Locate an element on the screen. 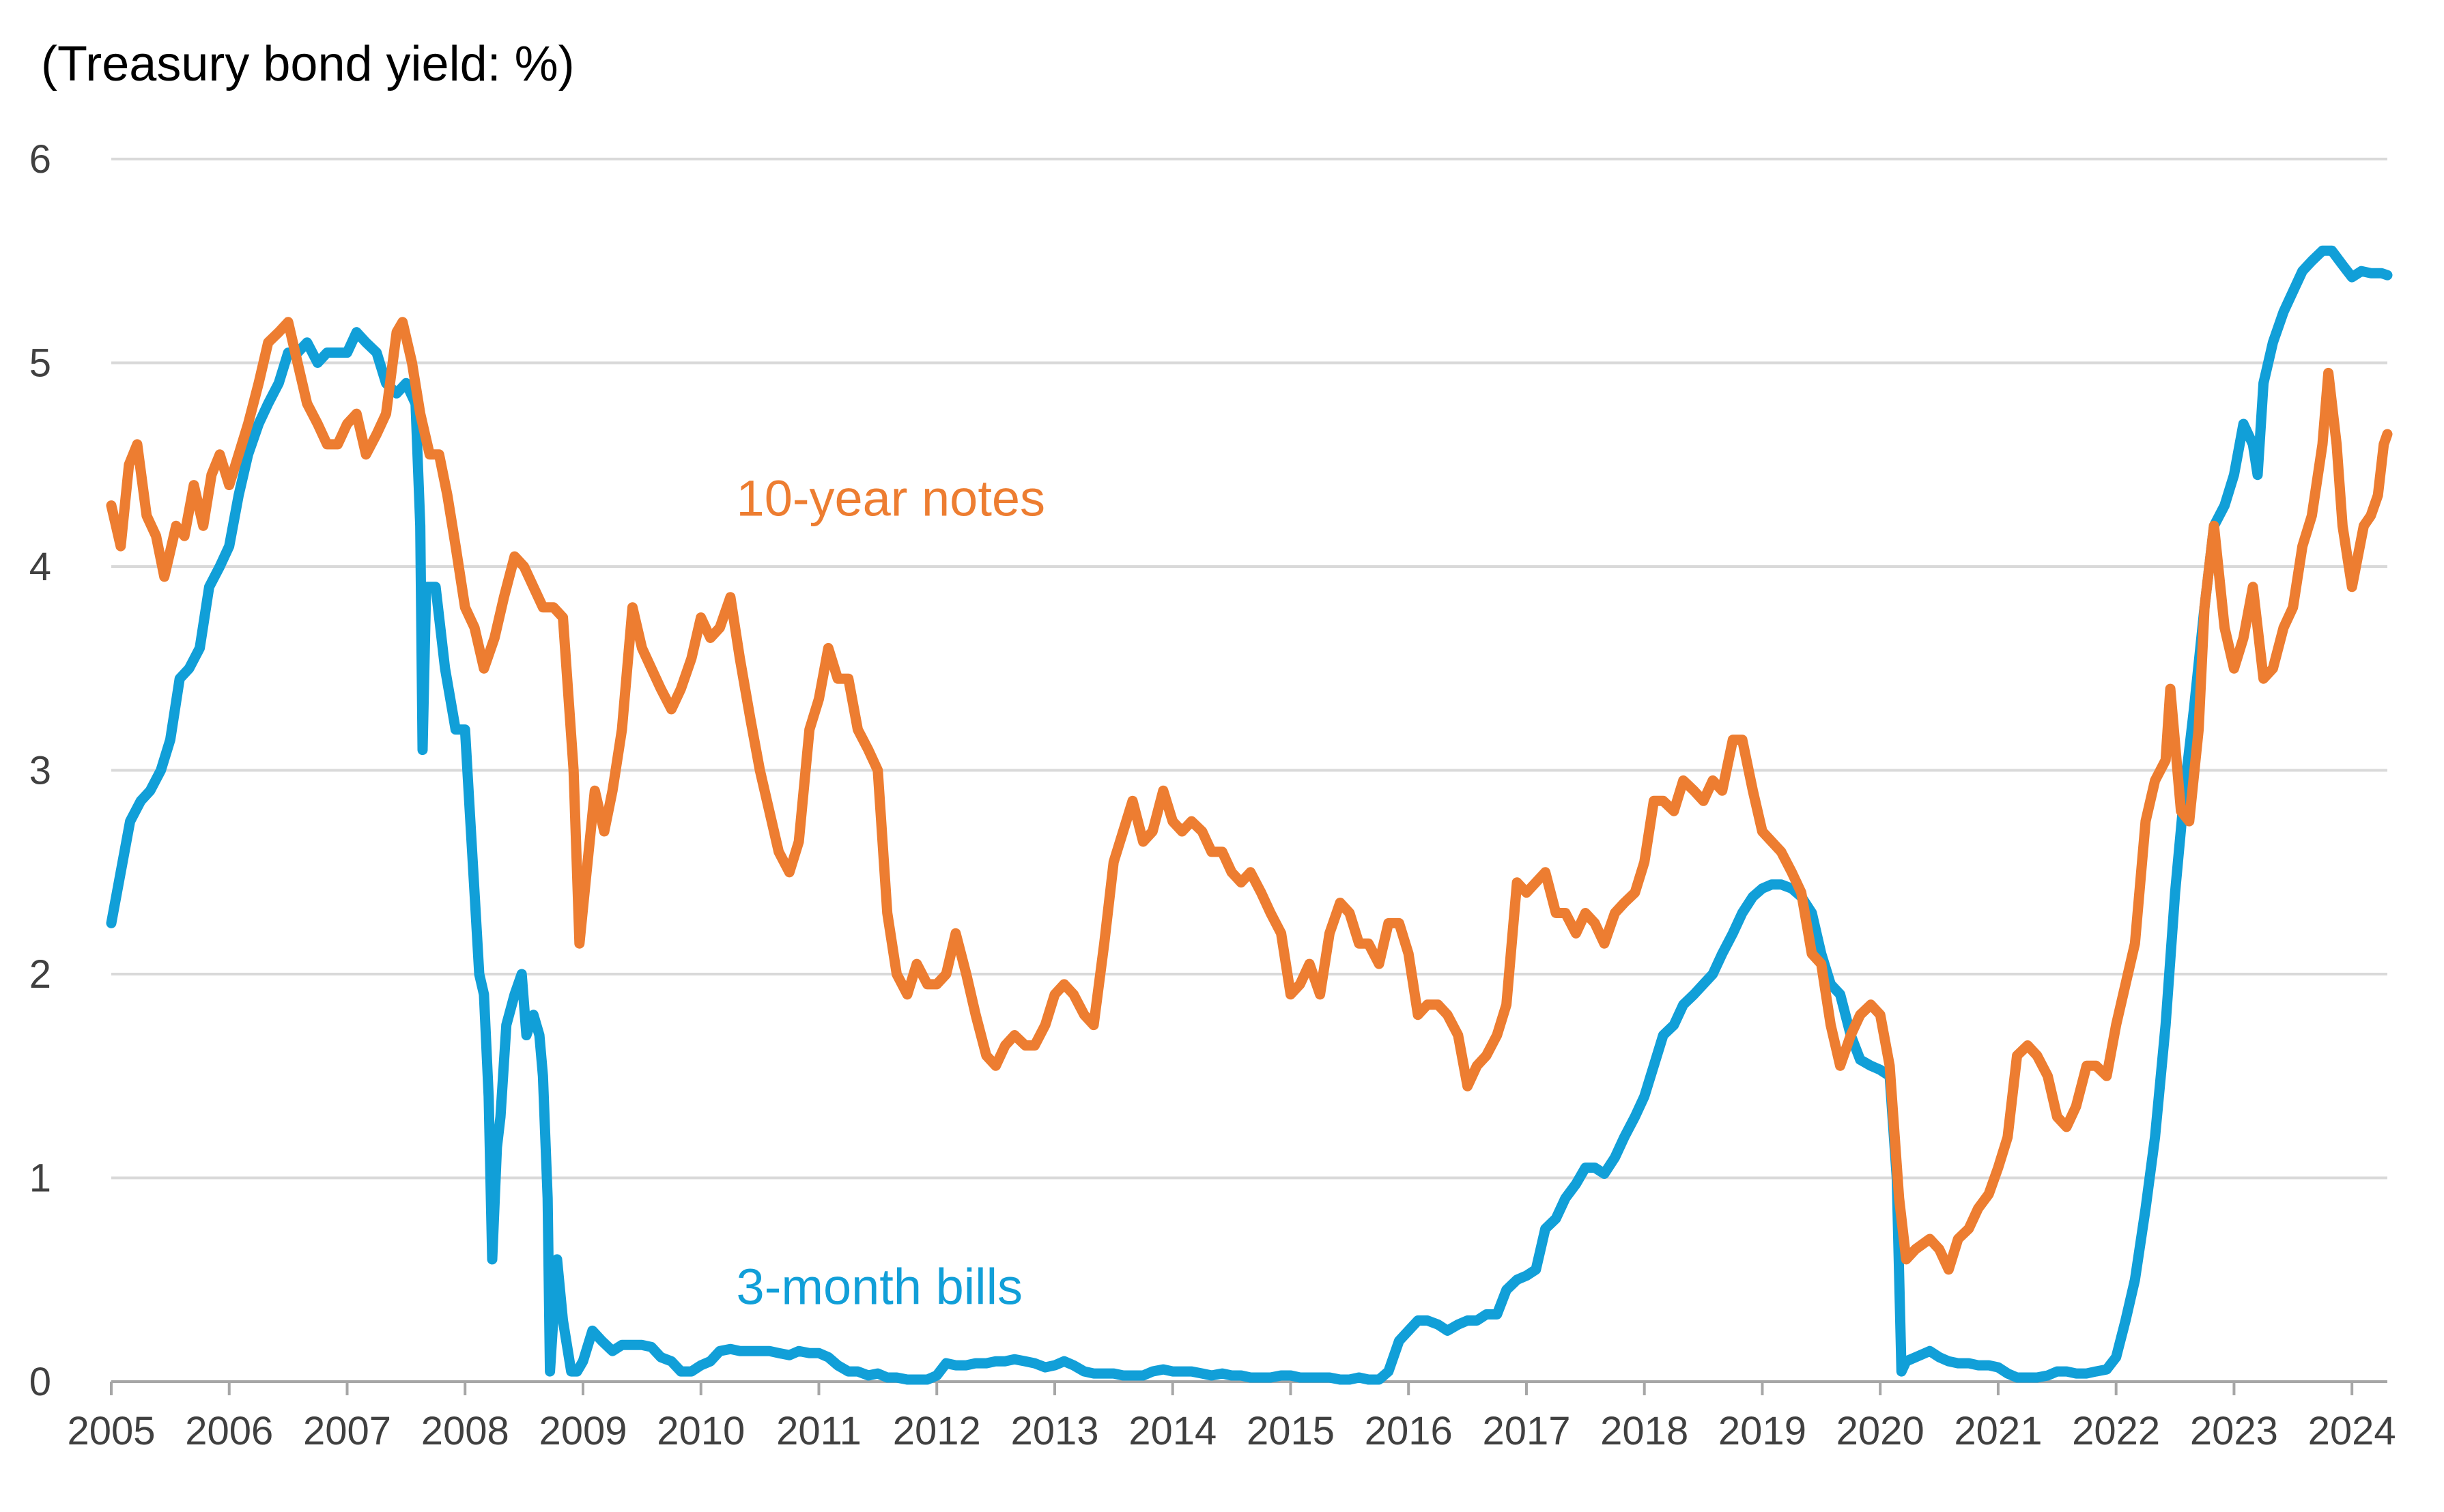 The width and height of the screenshot is (2444, 1512). series-labels: 10-year notes 3-month bills is located at coordinates (892, 892).